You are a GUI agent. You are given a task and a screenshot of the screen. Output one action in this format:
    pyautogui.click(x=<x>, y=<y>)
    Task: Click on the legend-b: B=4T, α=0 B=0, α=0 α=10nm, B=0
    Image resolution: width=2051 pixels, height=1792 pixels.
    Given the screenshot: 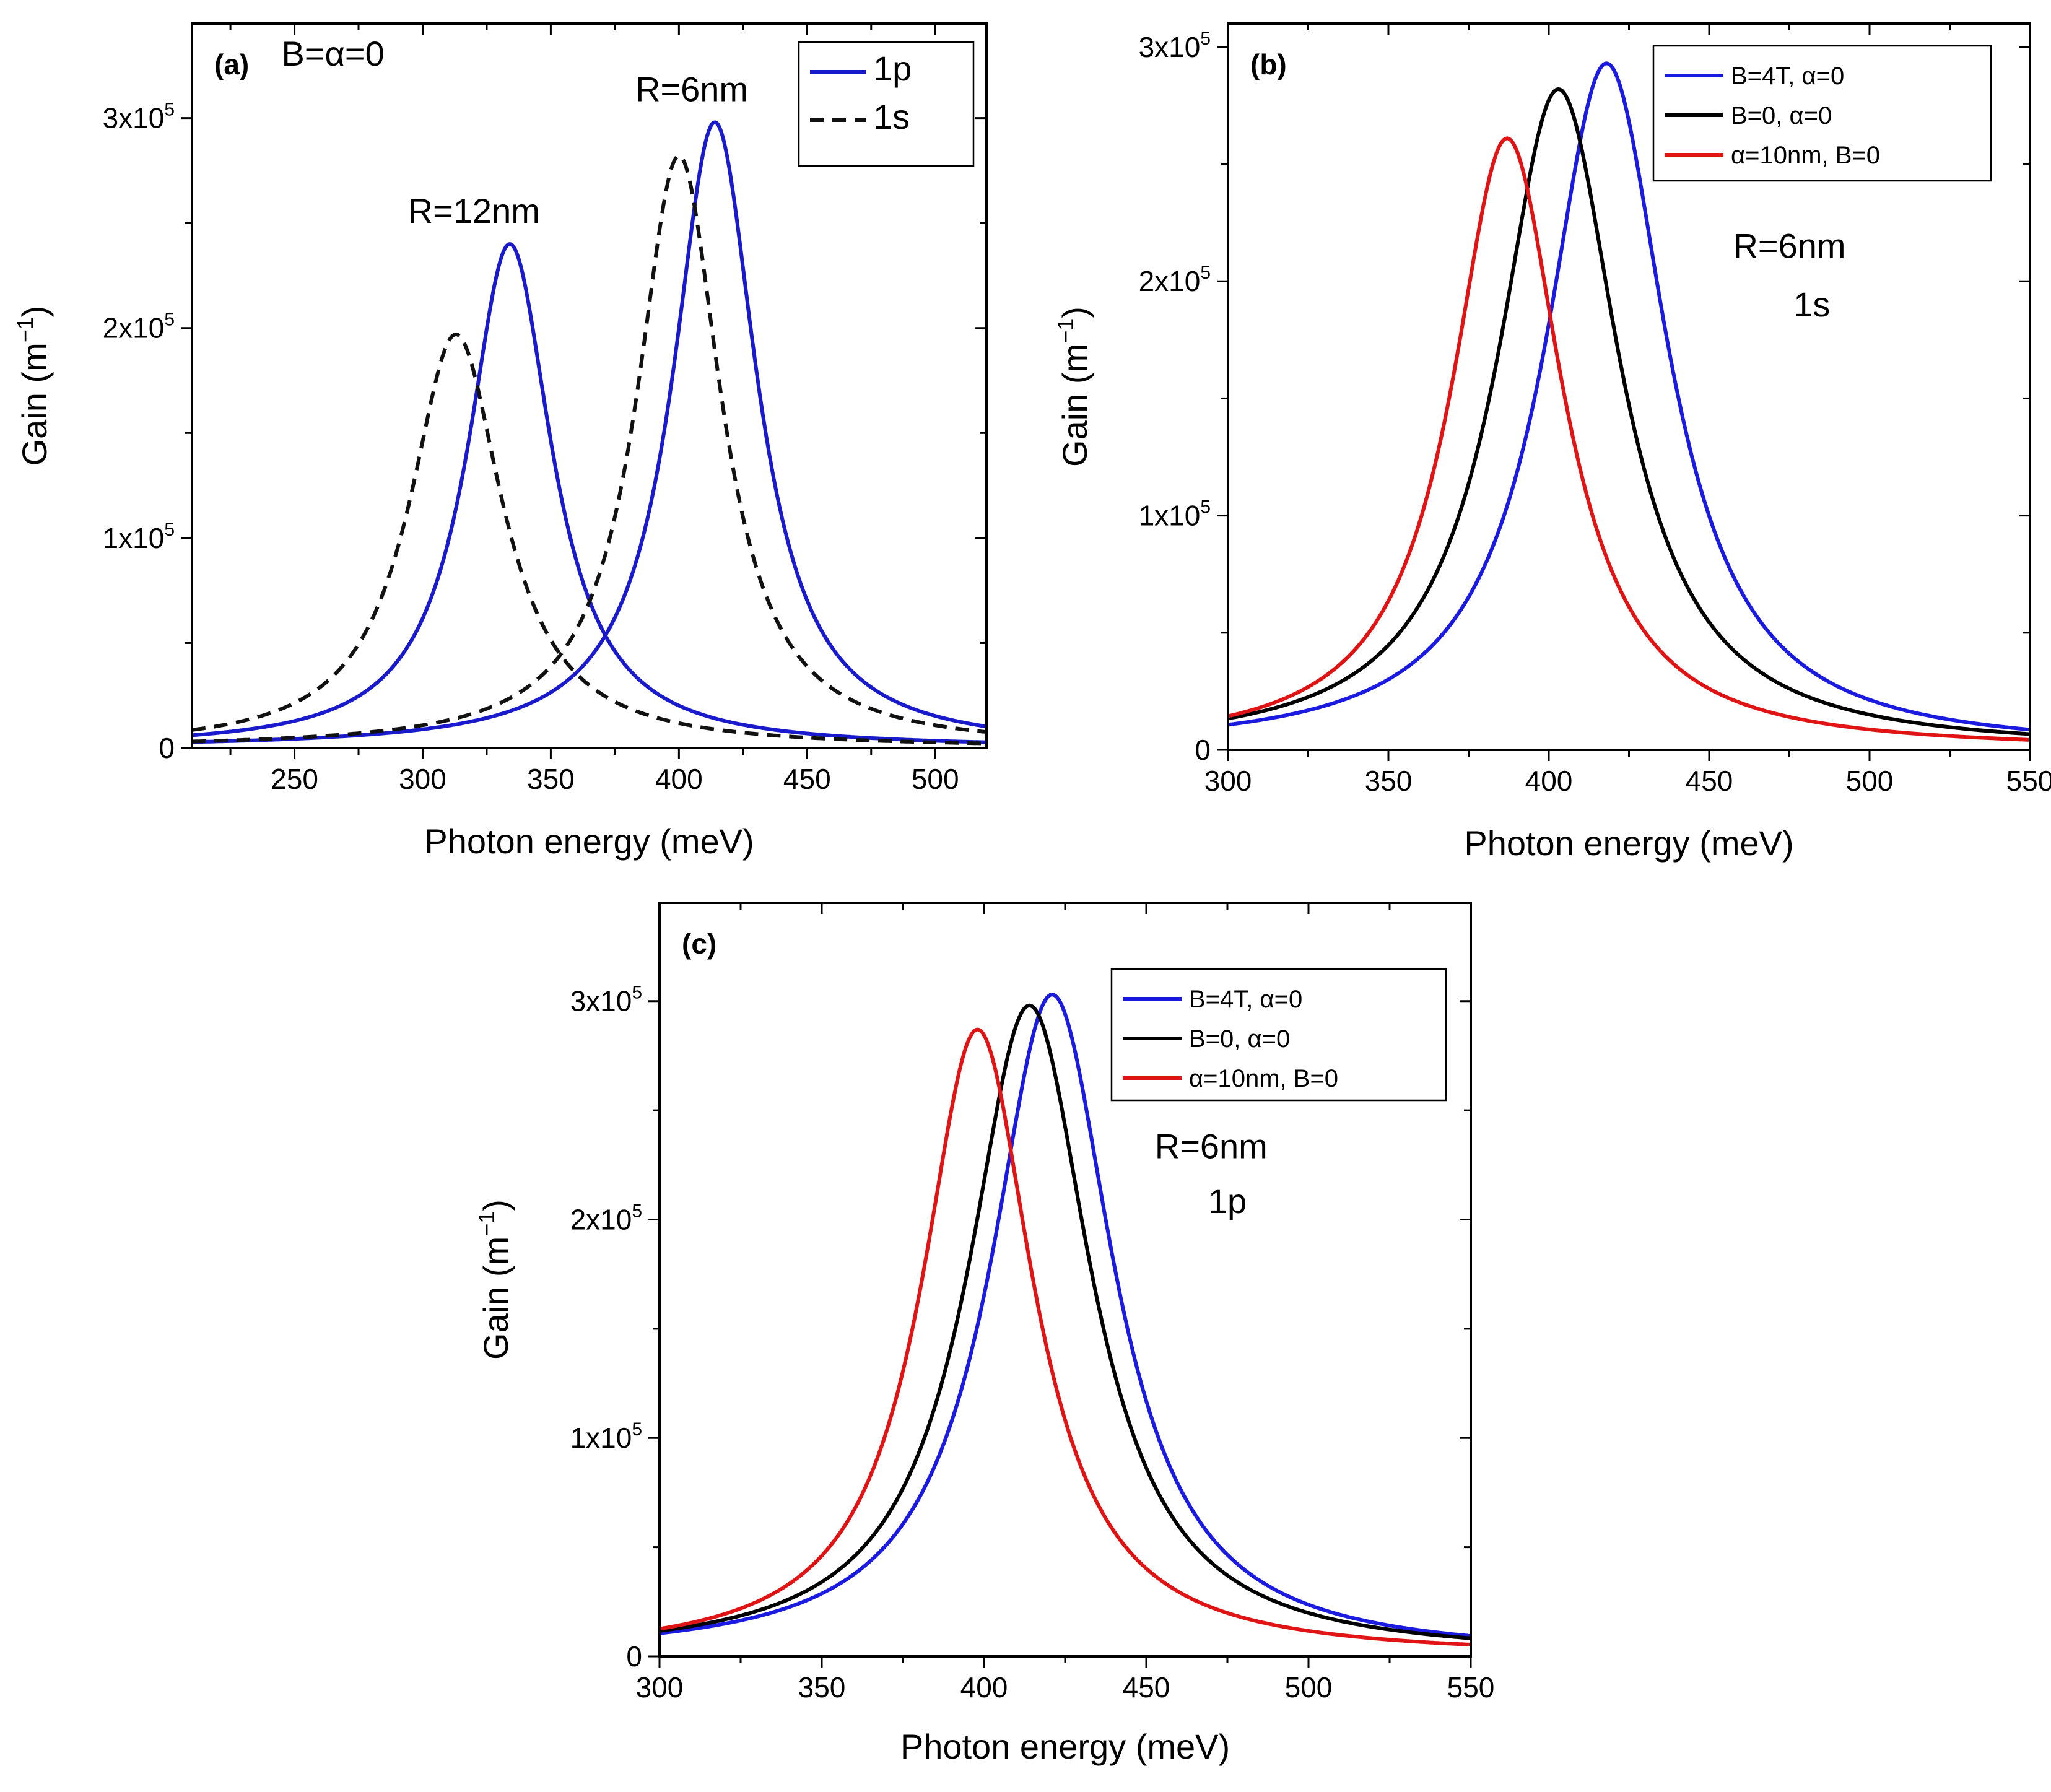 What is the action you would take?
    pyautogui.click(x=1822, y=114)
    